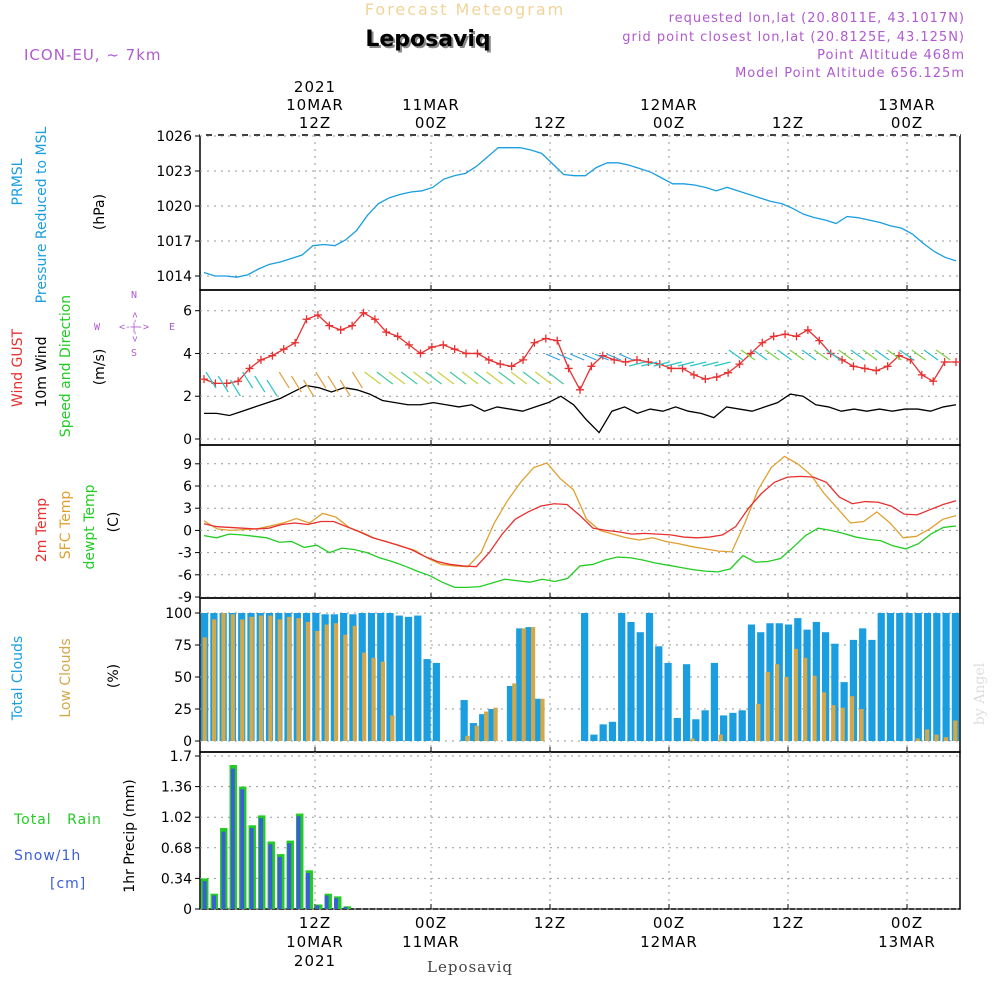 The image size is (1000, 1000). What do you see at coordinates (580, 830) in the screenshot?
I see `panel-frame` at bounding box center [580, 830].